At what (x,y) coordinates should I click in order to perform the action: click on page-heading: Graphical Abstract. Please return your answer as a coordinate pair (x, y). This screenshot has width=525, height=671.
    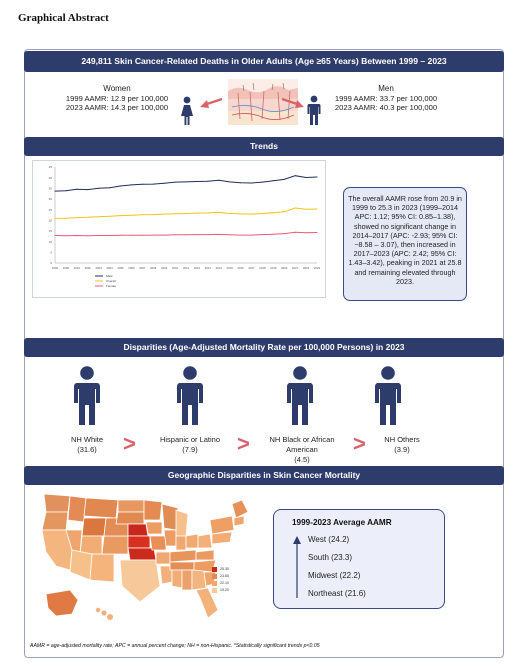
    Looking at the image, I should click on (63, 18).